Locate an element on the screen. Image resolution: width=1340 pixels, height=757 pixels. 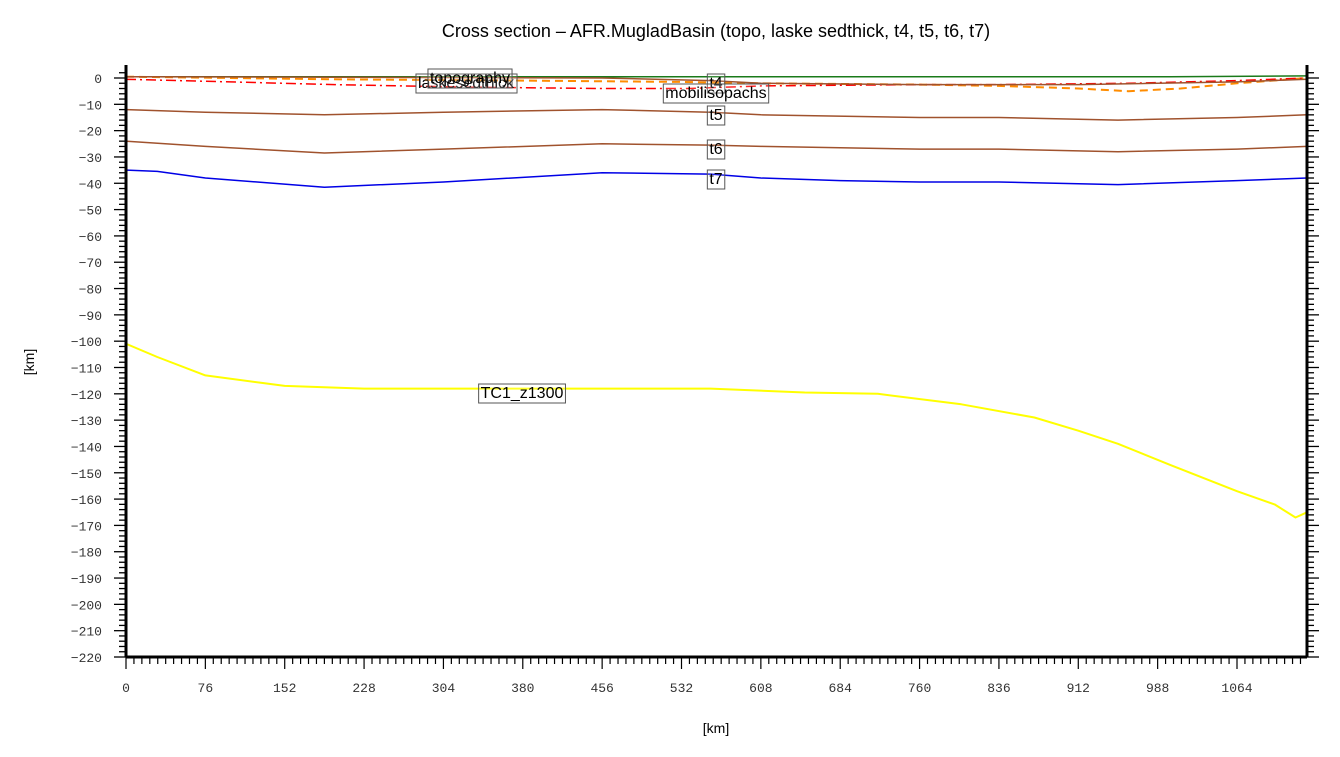
svg-text: t7 is located at coordinates (715, 179).